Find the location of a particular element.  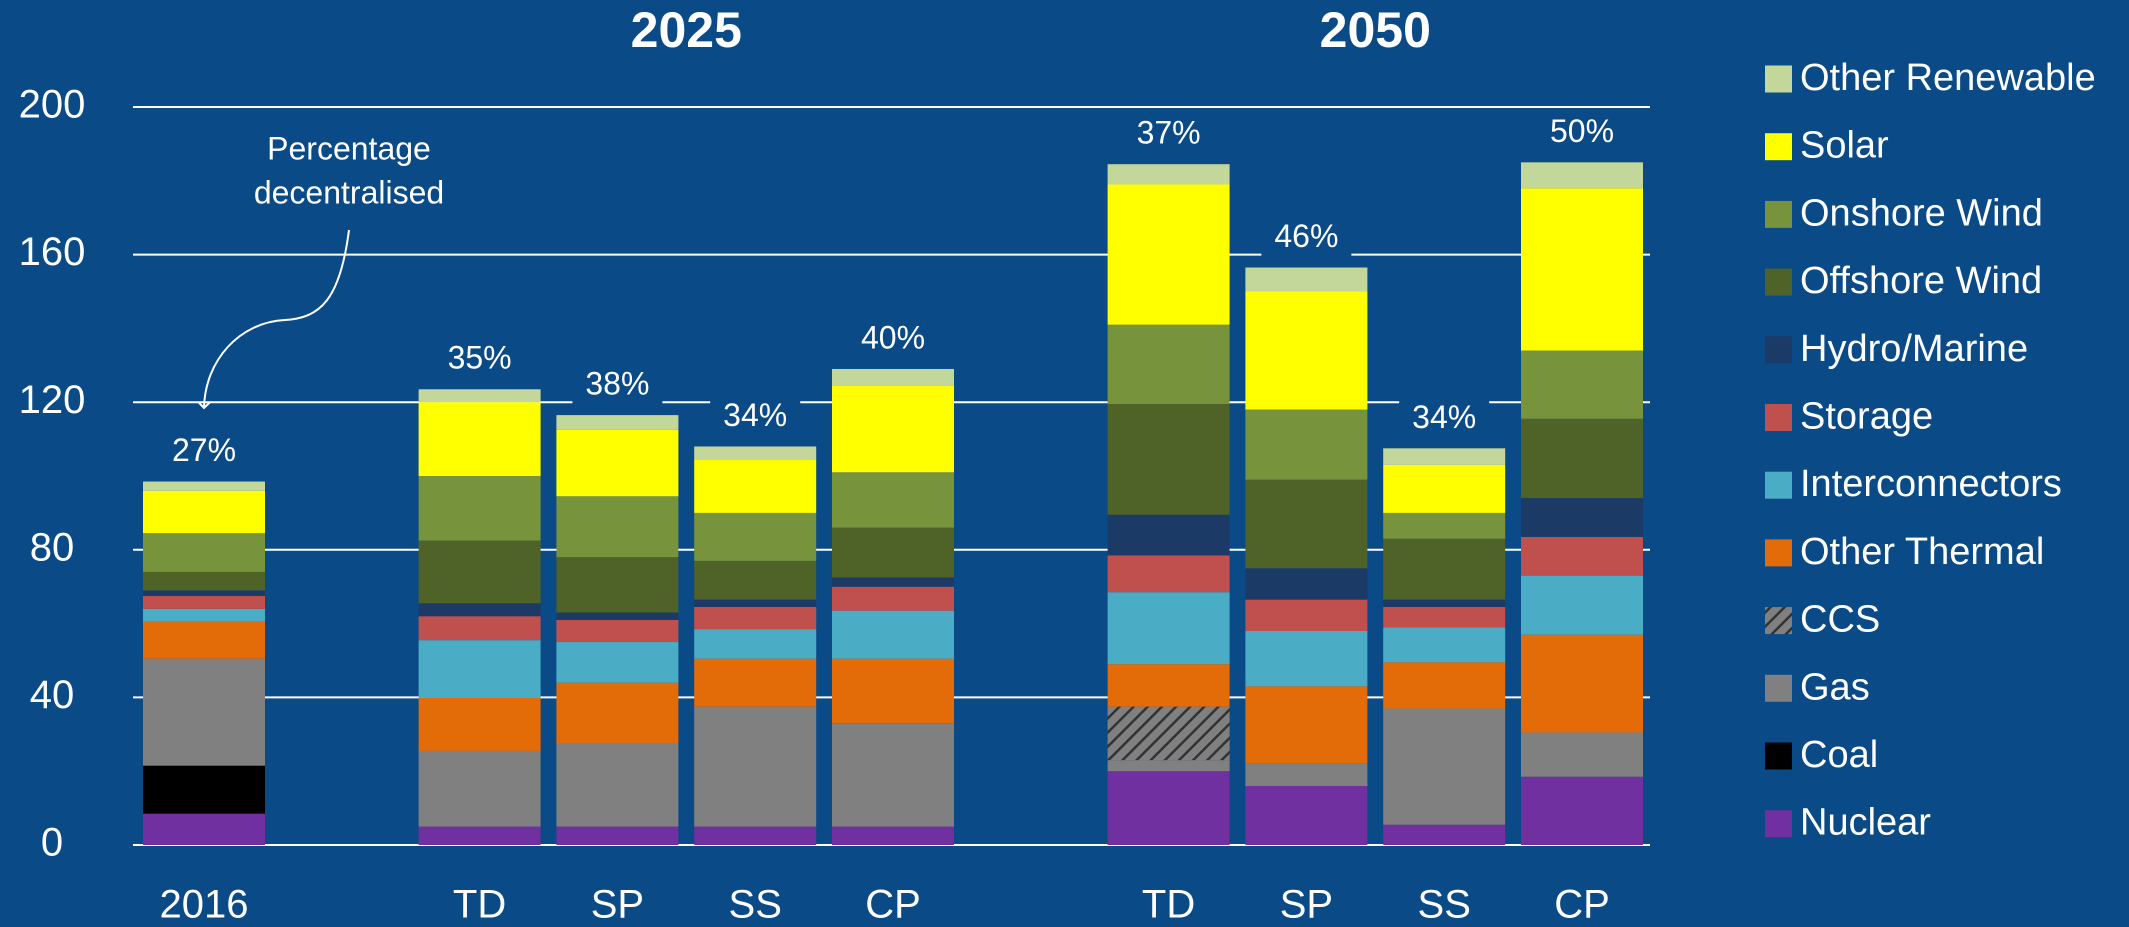

legend-label: CCS is located at coordinates (1840, 620).